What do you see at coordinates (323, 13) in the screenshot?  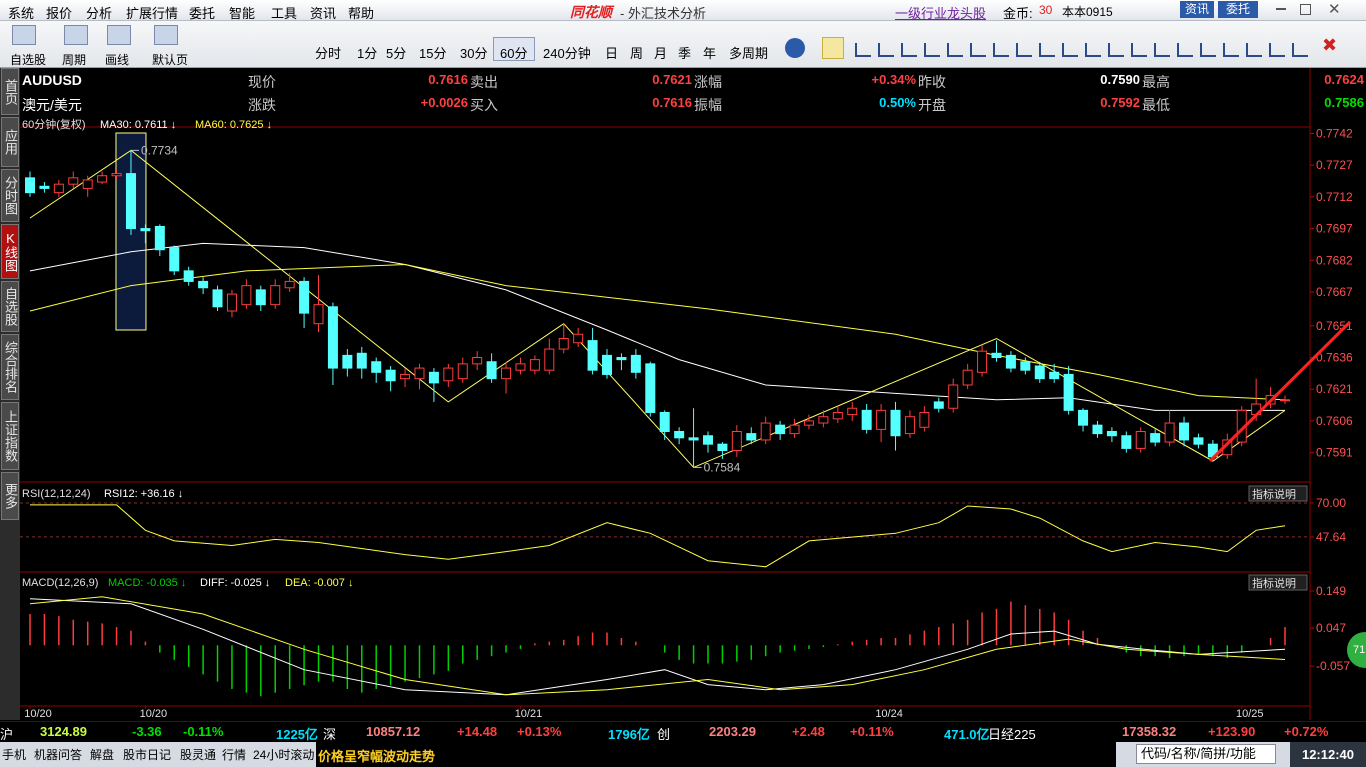 I see `menu-item: 资讯` at bounding box center [323, 13].